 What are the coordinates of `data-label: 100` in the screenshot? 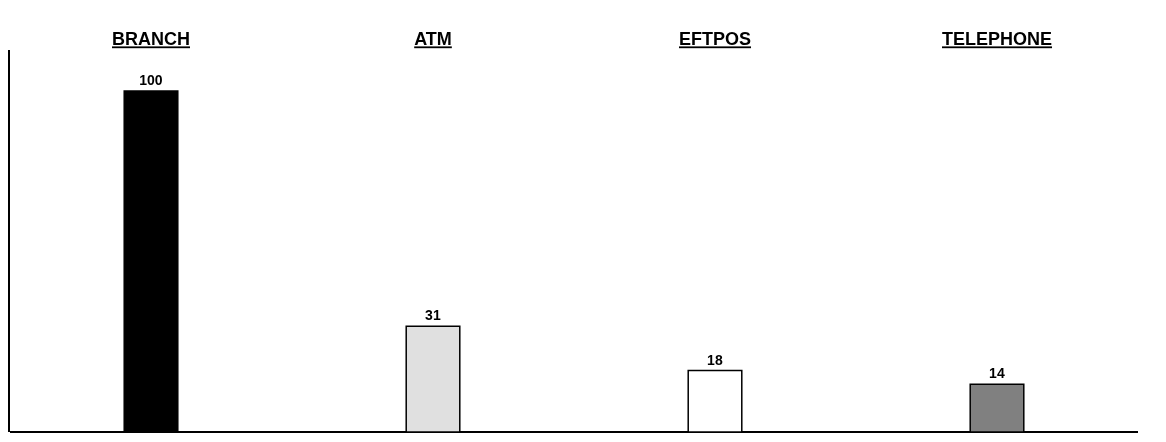 It's located at (151, 79).